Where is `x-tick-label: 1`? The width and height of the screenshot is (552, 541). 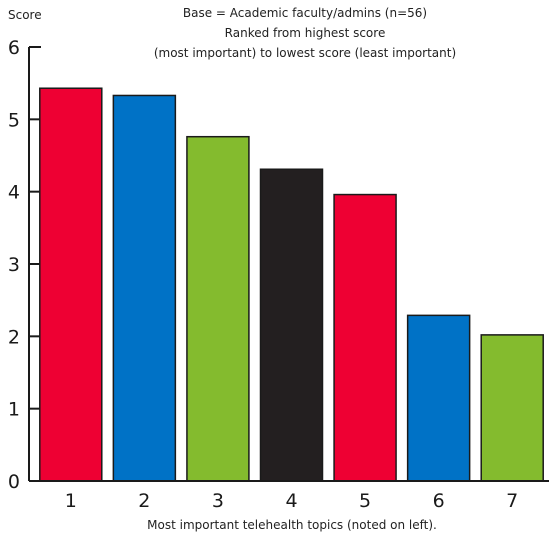 x-tick-label: 1 is located at coordinates (71, 501).